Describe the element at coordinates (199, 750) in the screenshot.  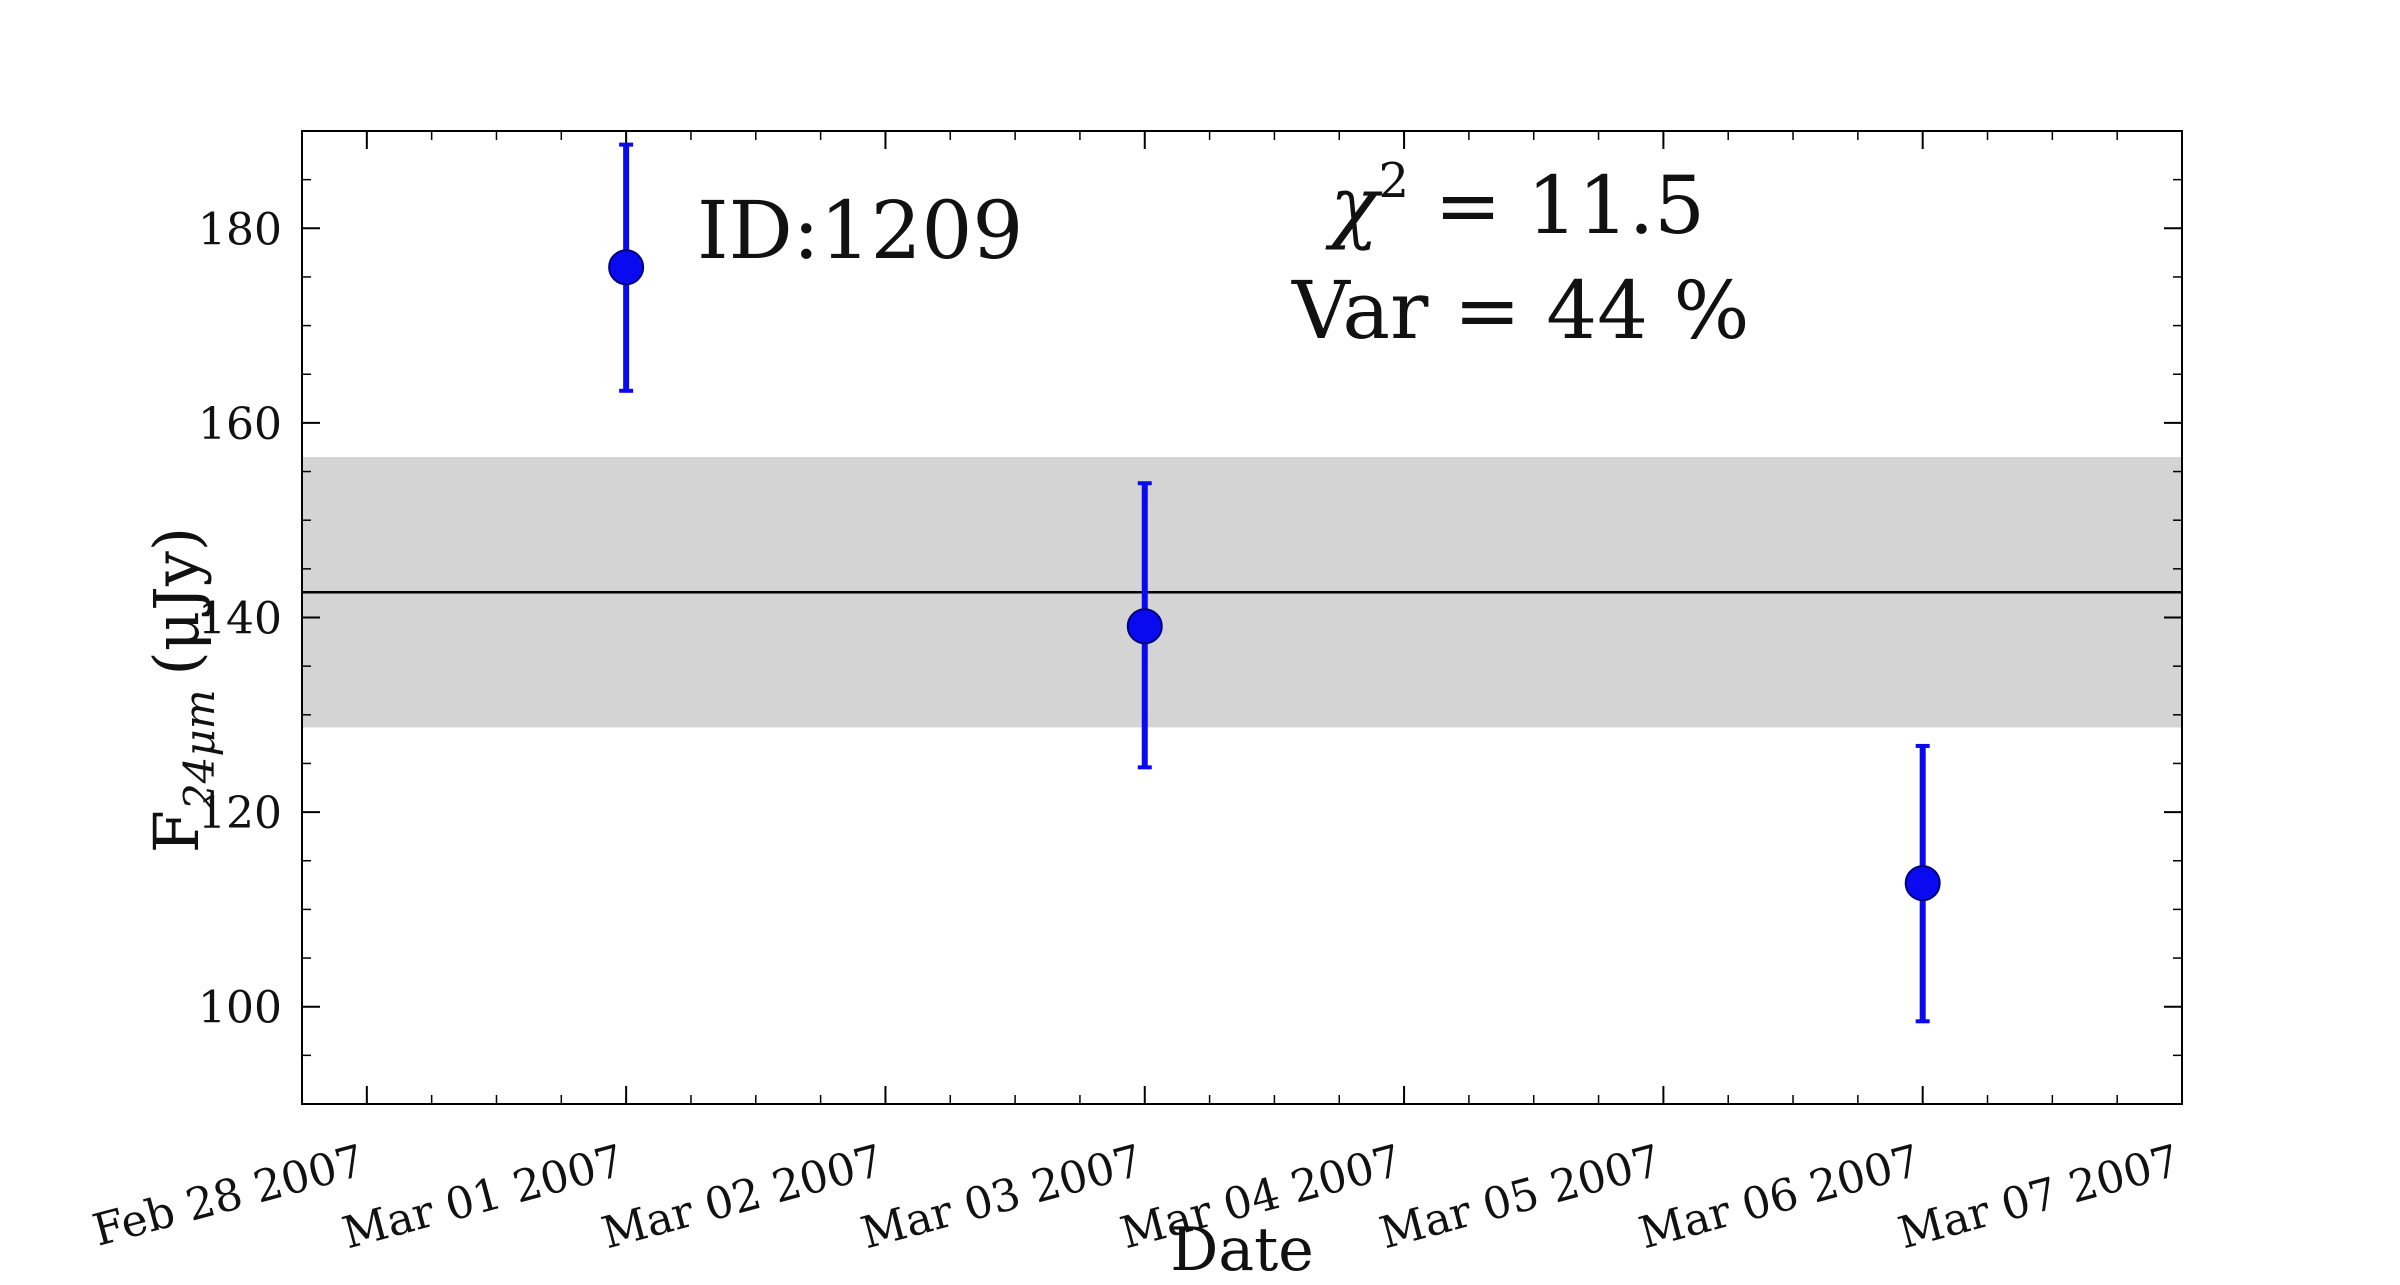
I see `y-axis-label-sub: 24μm` at that location.